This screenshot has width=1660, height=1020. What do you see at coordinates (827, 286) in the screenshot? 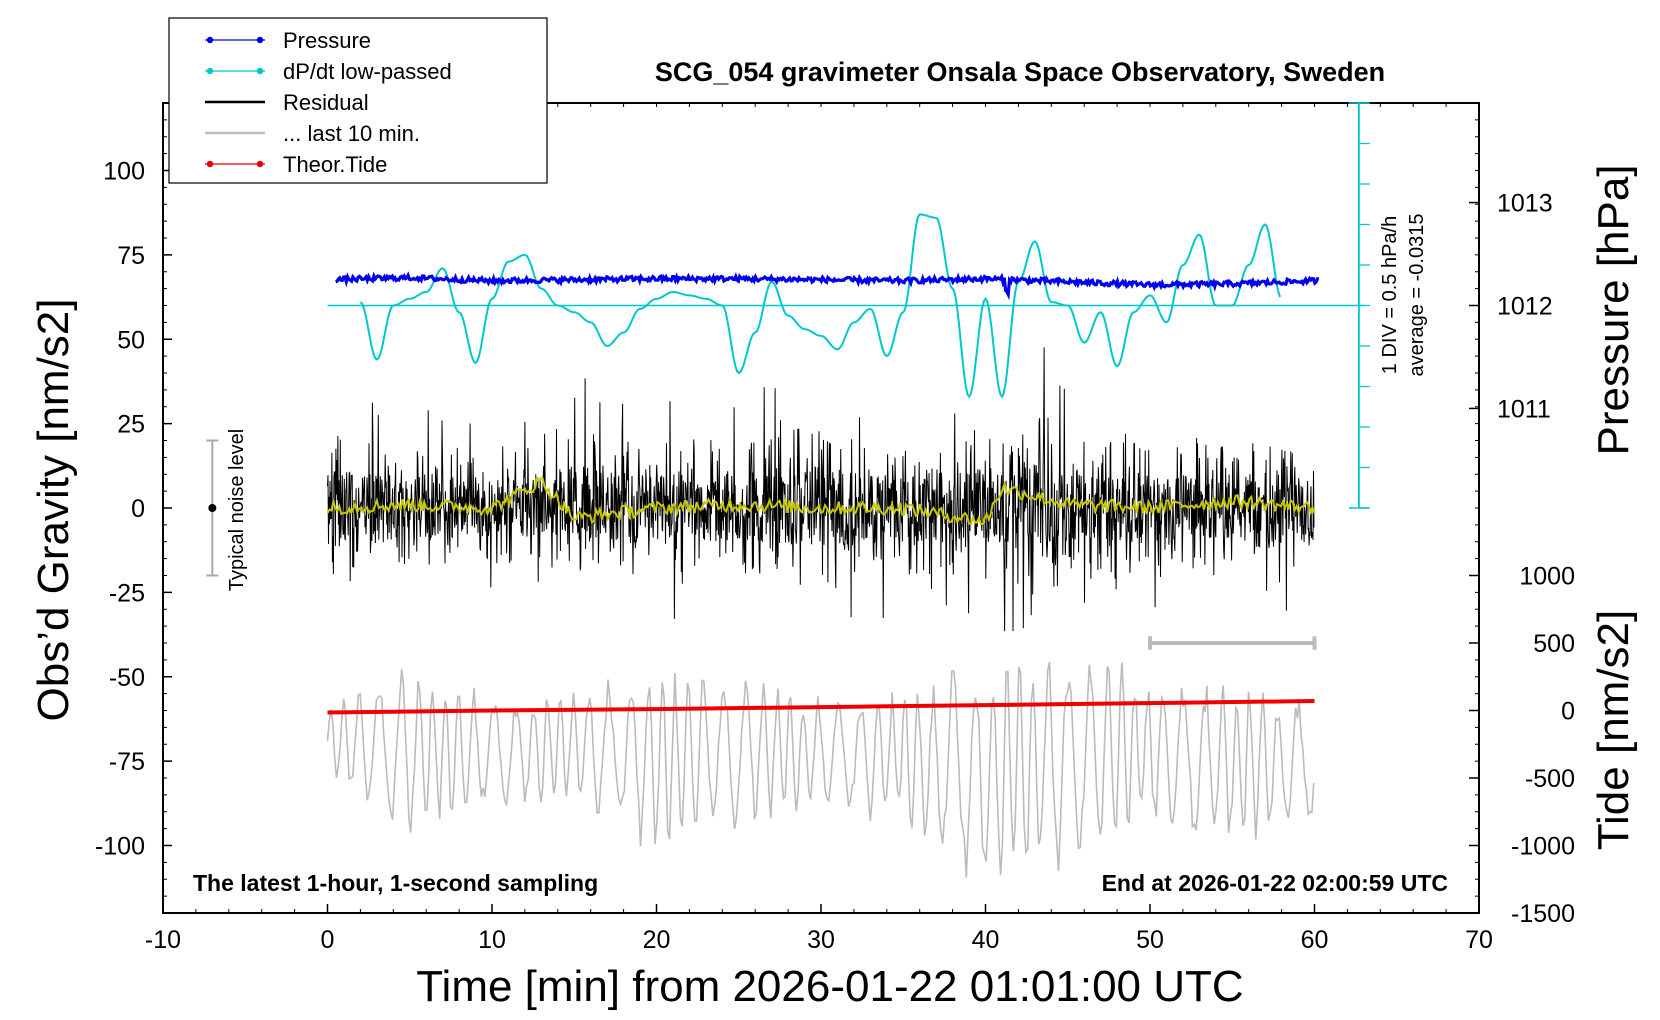
I see `pressure-series` at bounding box center [827, 286].